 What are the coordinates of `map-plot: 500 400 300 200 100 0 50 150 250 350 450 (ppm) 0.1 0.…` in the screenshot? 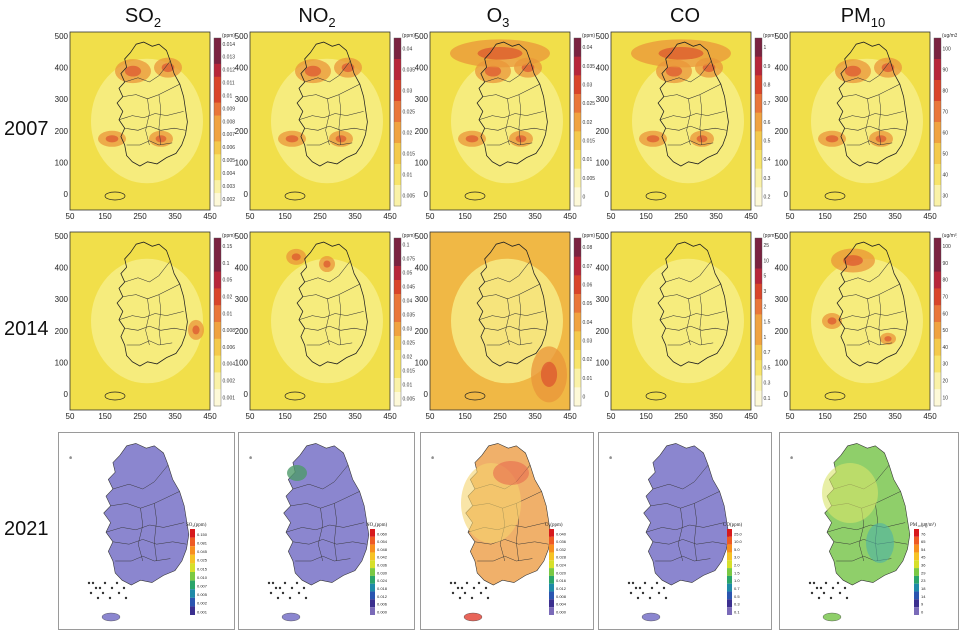 It's located at (325, 326).